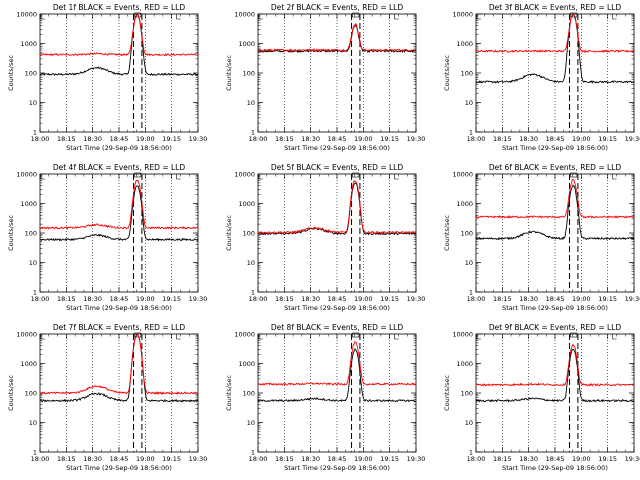  I want to click on panel-title: Det 9f BLACK = Events, RED = LLD, so click(555, 327).